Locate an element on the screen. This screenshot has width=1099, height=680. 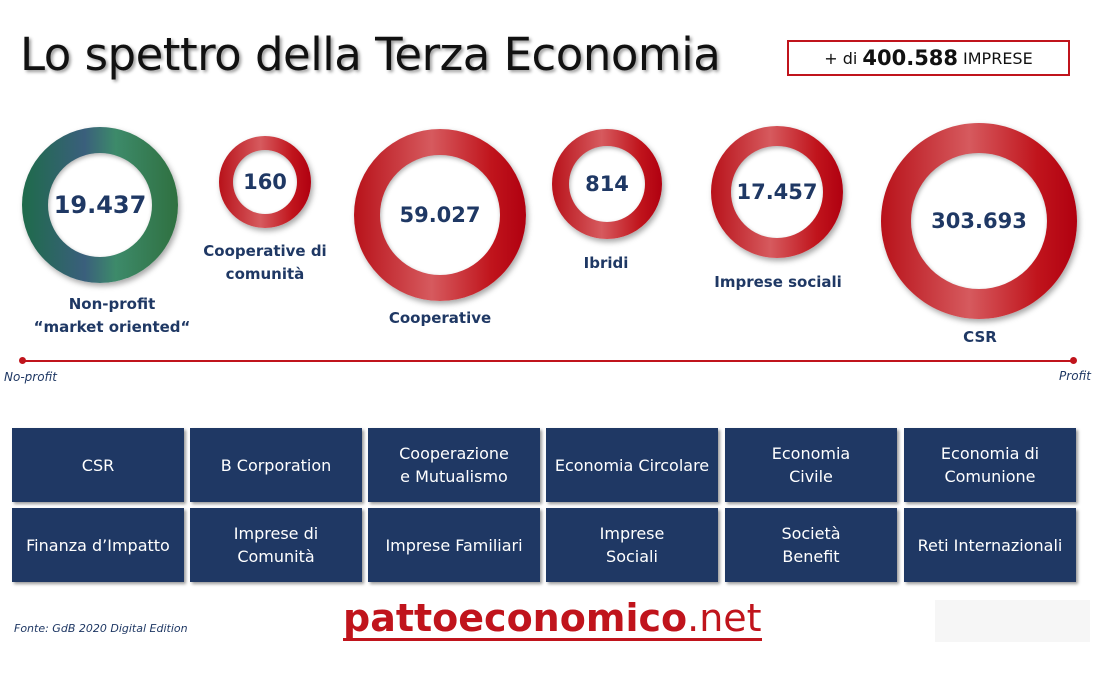
ring-4: 17.457 is located at coordinates (777, 192).